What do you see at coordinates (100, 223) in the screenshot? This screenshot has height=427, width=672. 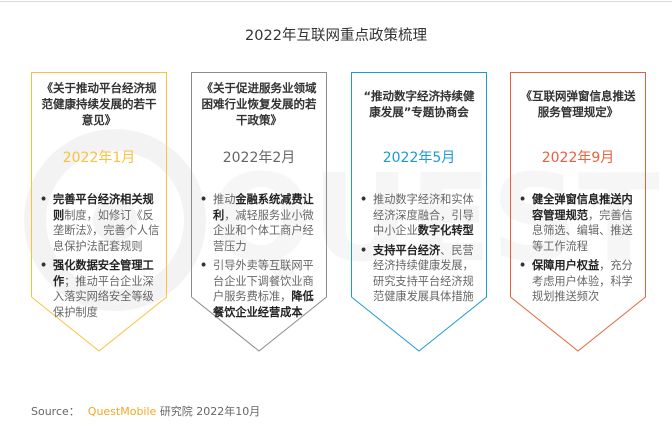 I see `bullet-item: • 完善平台经济相关规则制度，如修订《反垄断法》，完善个人信息保护法配套规则` at bounding box center [100, 223].